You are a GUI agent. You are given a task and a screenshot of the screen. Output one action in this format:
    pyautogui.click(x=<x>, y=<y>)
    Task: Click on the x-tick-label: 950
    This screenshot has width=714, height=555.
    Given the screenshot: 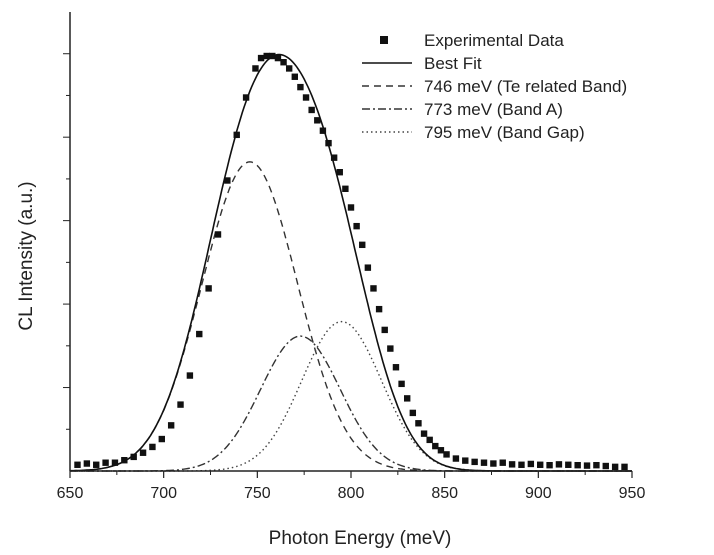 What is the action you would take?
    pyautogui.click(x=632, y=493)
    